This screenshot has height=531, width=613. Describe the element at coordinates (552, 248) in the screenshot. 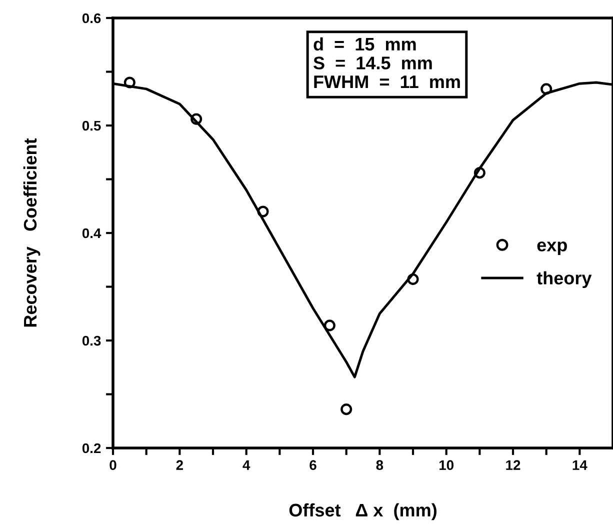

I see `legend-label: exp` at that location.